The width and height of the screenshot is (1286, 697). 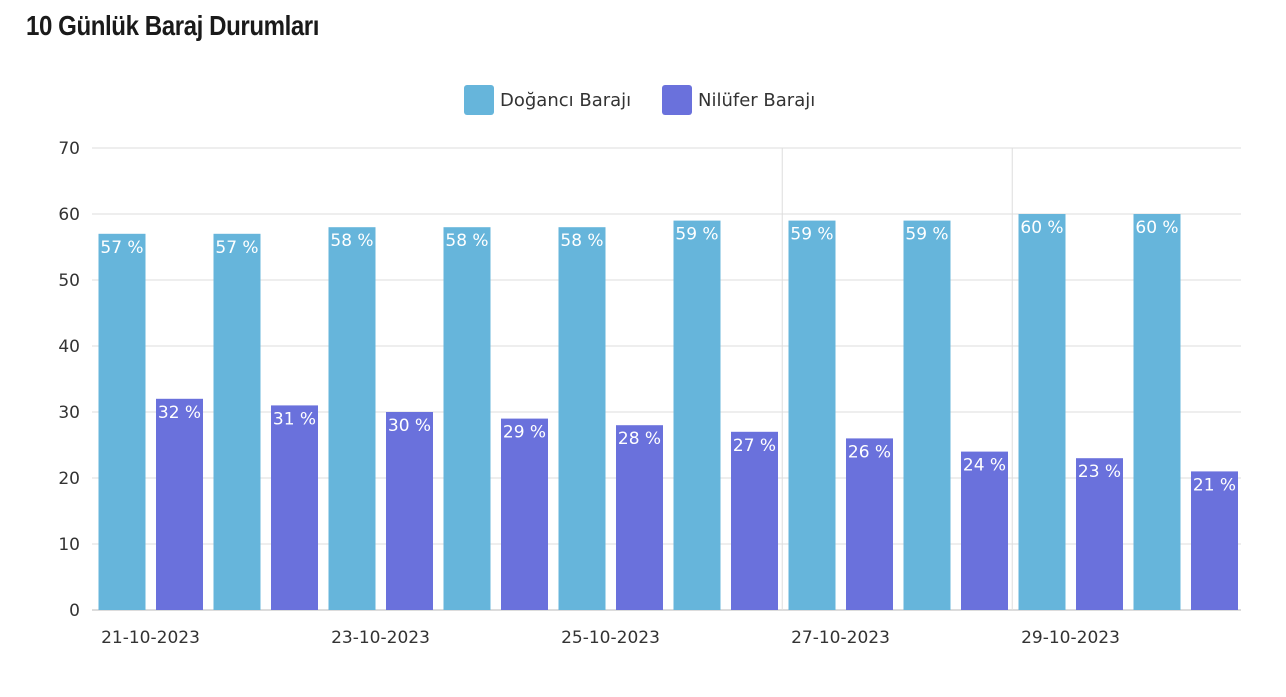 I want to click on bar-value-label: 30 %, so click(x=409, y=426).